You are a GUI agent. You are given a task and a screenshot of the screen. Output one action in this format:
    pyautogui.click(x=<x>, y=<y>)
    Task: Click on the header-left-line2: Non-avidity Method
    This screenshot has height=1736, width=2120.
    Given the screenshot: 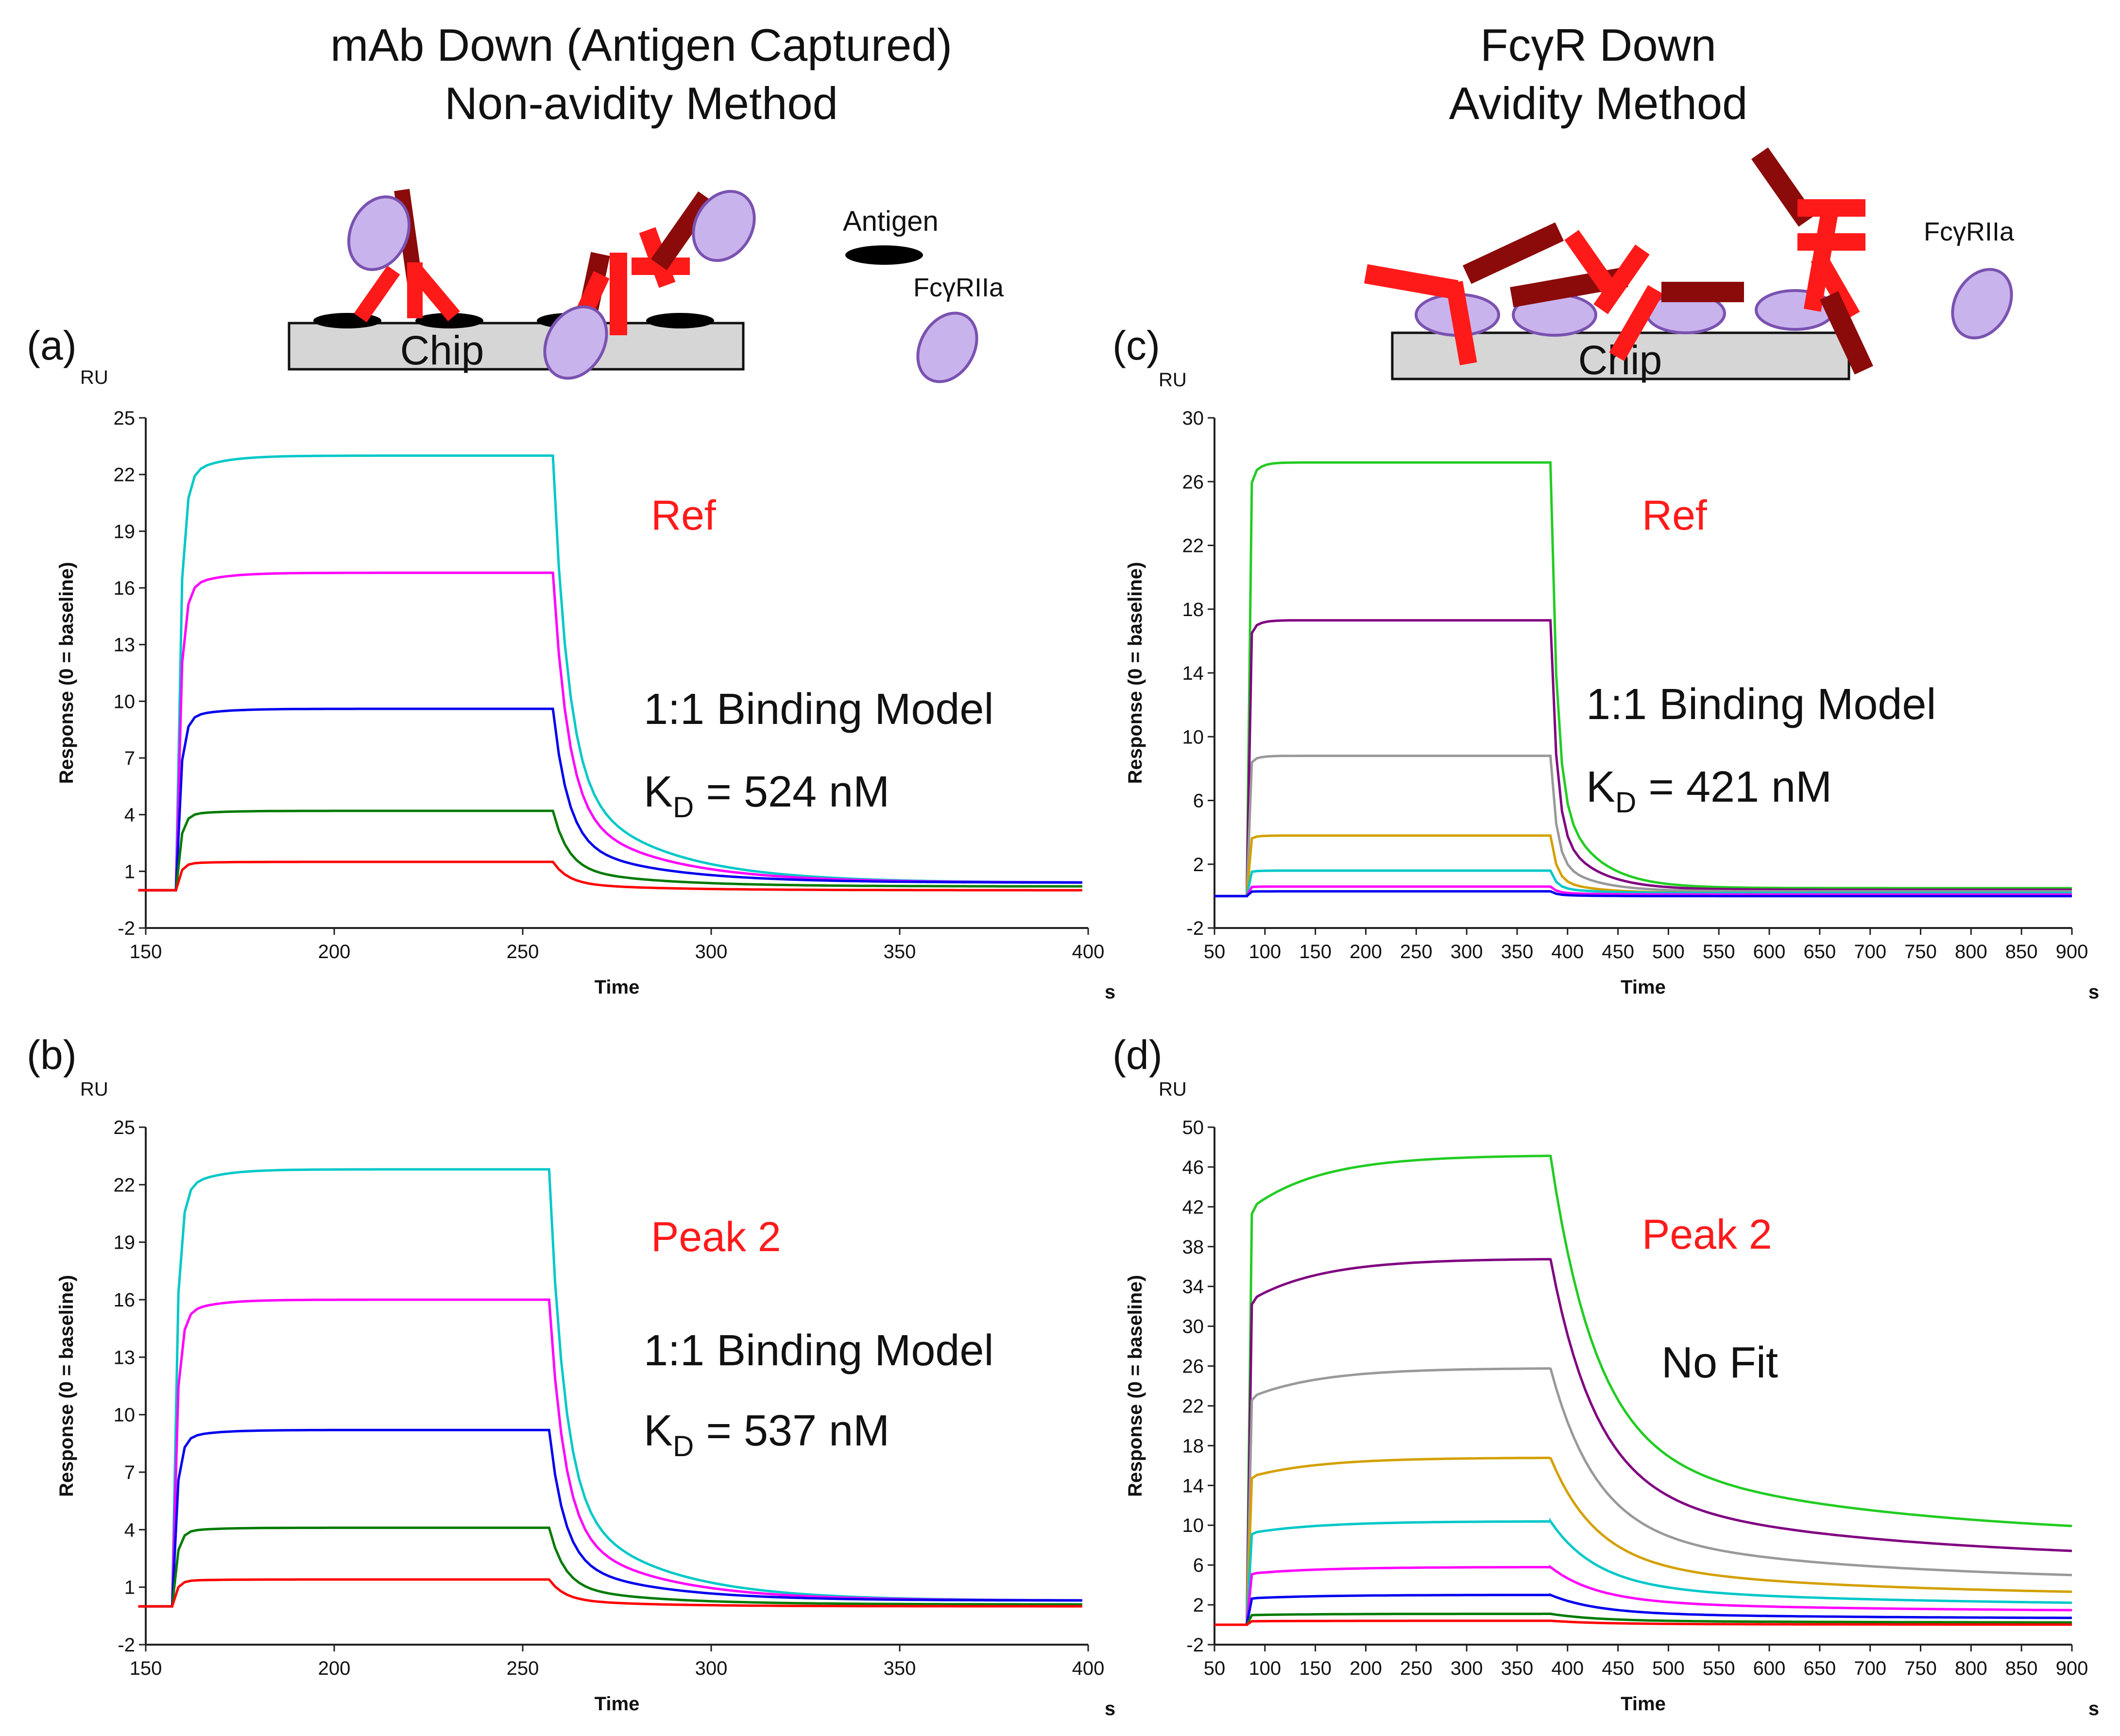 What is the action you would take?
    pyautogui.click(x=641, y=103)
    